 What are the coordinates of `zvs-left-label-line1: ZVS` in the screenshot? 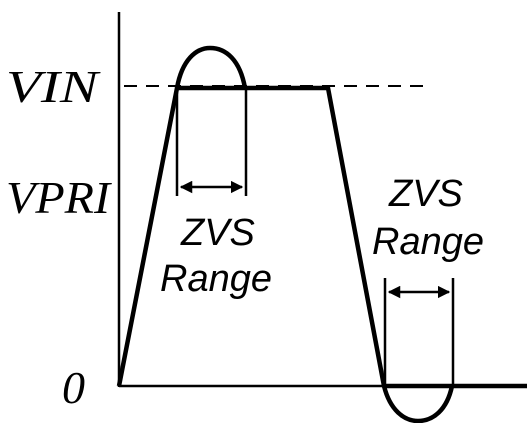 It's located at (217, 233).